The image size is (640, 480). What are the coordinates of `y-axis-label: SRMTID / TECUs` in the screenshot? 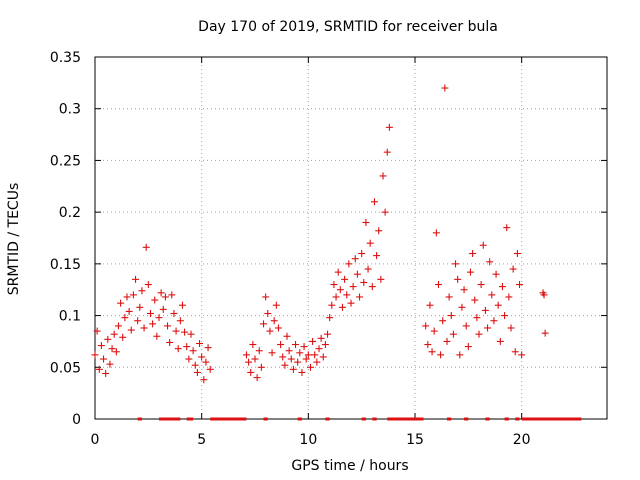 It's located at (14, 239).